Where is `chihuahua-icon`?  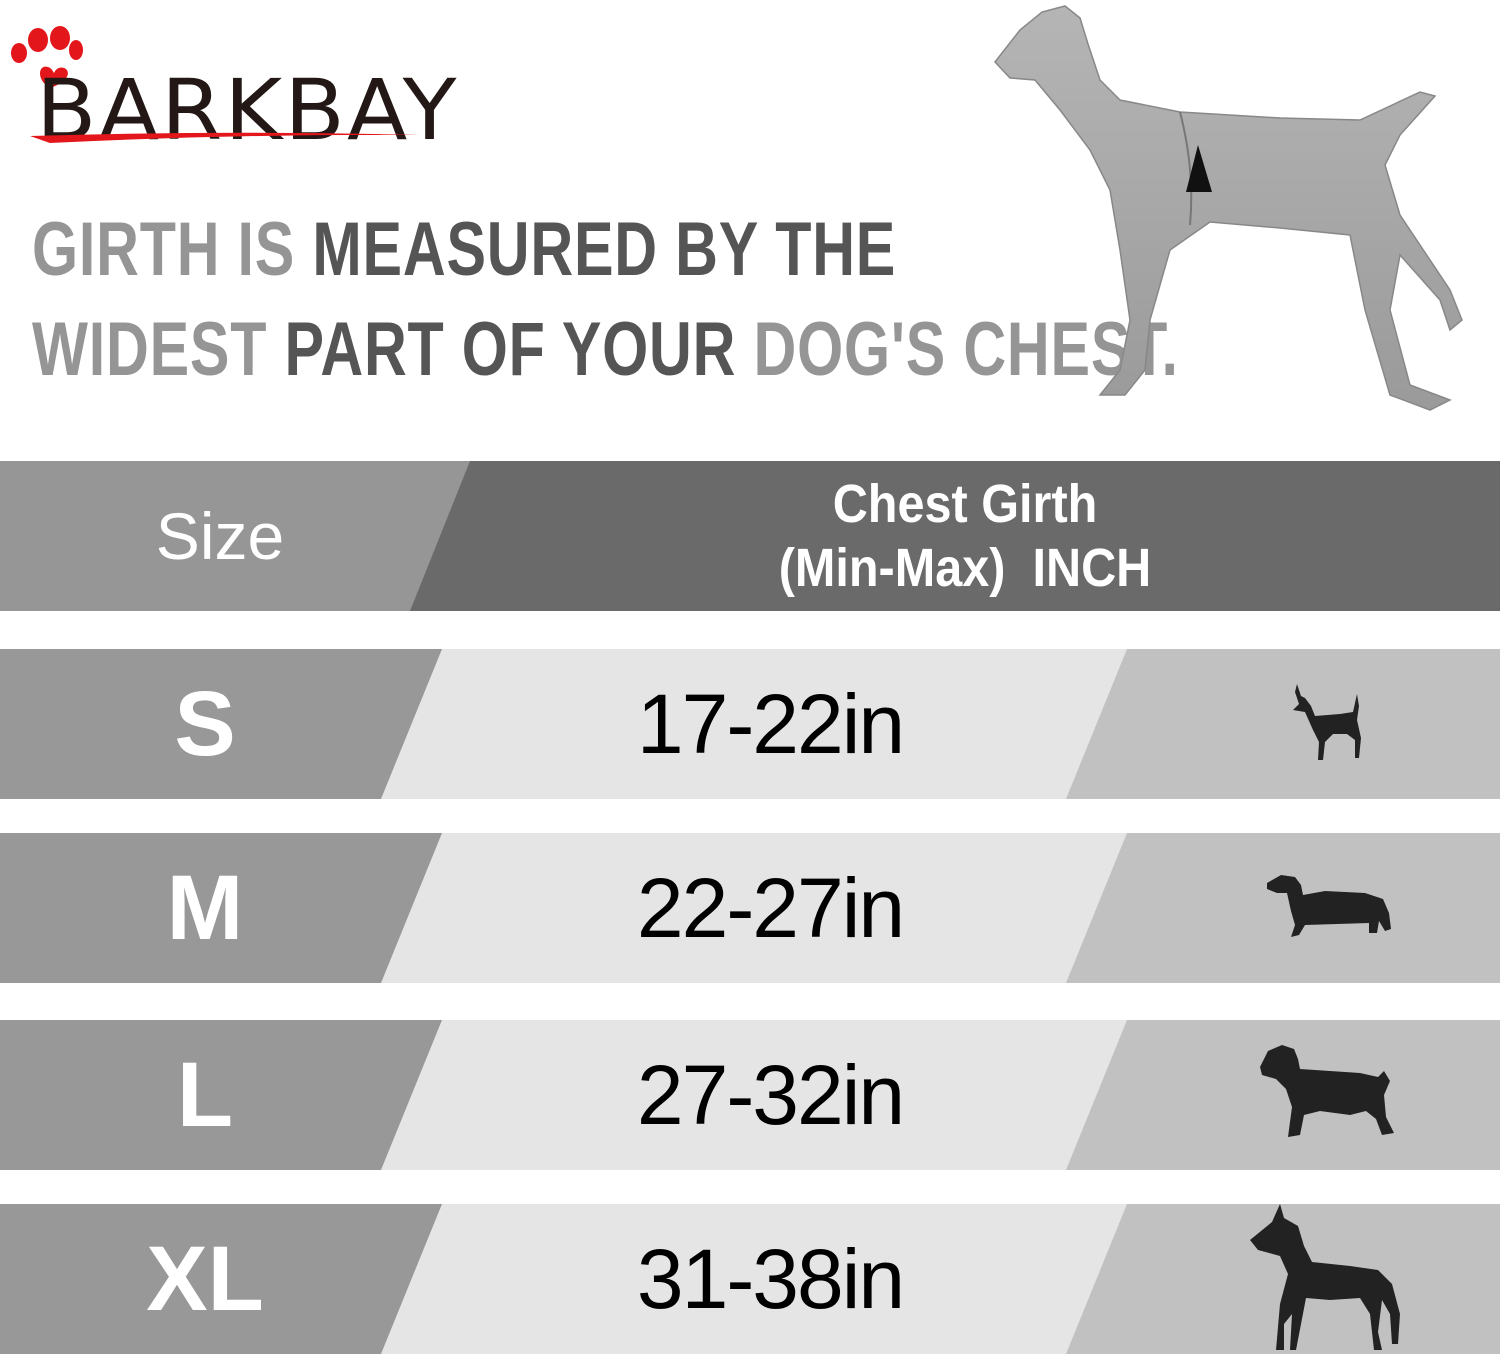
chihuahua-icon is located at coordinates (1330, 724).